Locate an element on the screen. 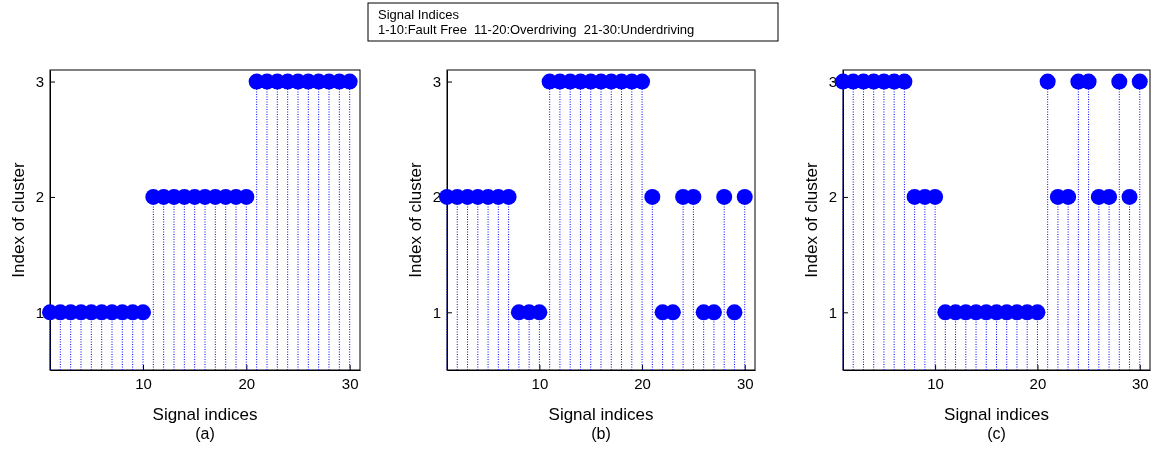  text: (c) is located at coordinates (996, 433).